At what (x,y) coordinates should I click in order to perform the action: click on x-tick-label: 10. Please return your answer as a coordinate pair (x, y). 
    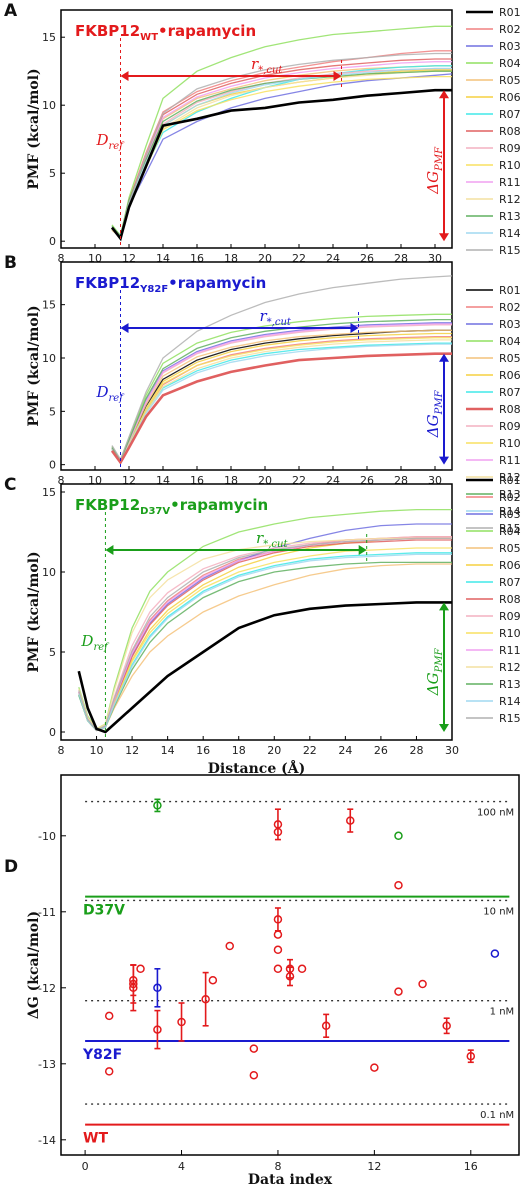
    Looking at the image, I should click on (95, 258).